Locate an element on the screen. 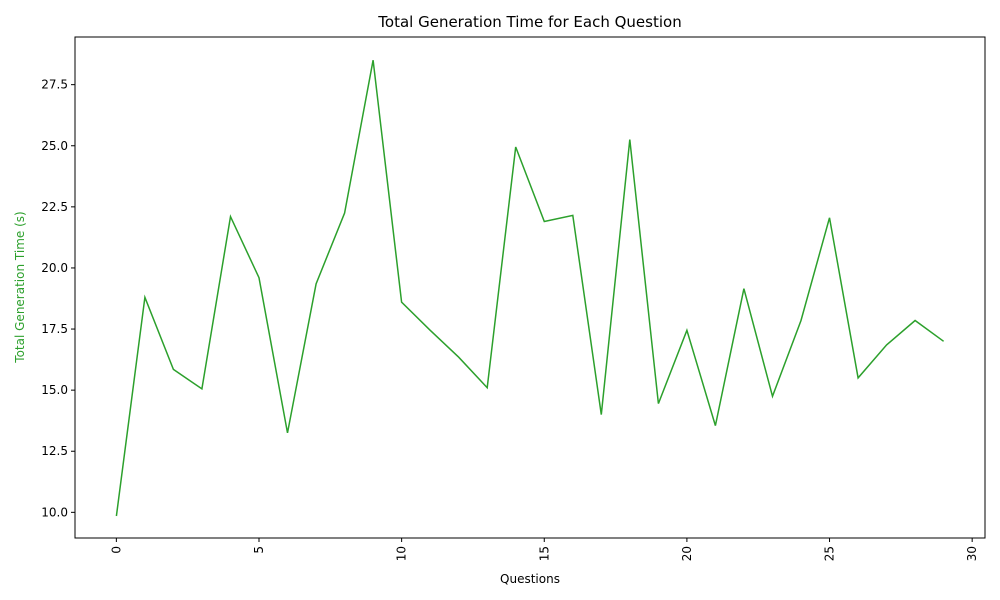 This screenshot has height=600, width=1000. x-tick-label: 15 is located at coordinates (544, 553).